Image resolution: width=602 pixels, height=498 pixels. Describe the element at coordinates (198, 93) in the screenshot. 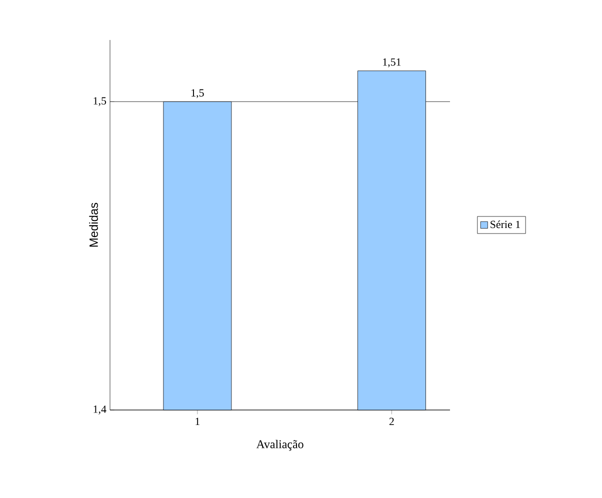

I see `data-label: 1,5` at that location.